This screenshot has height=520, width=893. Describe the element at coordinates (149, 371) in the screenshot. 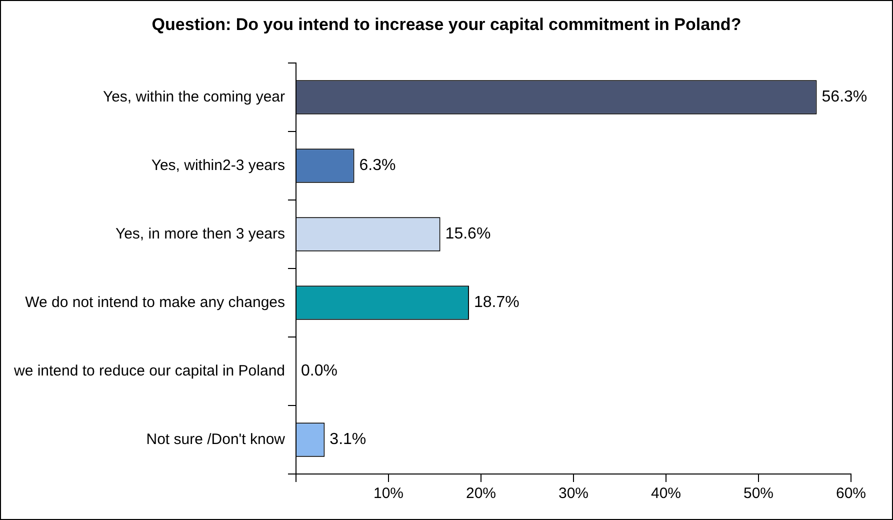

I see `y-tick-label: we intend to reduce our capital in Poland` at that location.